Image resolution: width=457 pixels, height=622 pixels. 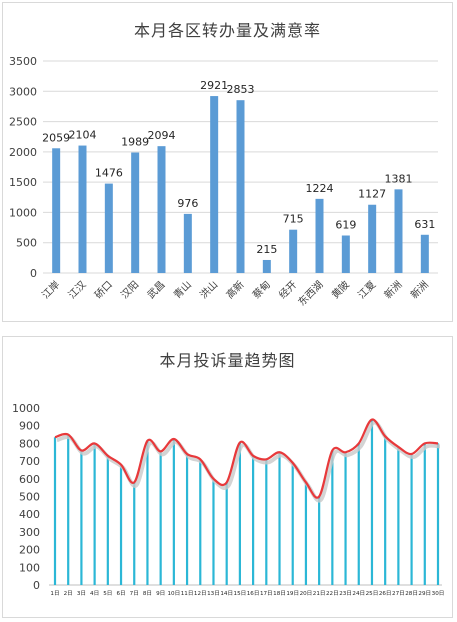 I want to click on x-tick-label: 24日, so click(x=358, y=593).